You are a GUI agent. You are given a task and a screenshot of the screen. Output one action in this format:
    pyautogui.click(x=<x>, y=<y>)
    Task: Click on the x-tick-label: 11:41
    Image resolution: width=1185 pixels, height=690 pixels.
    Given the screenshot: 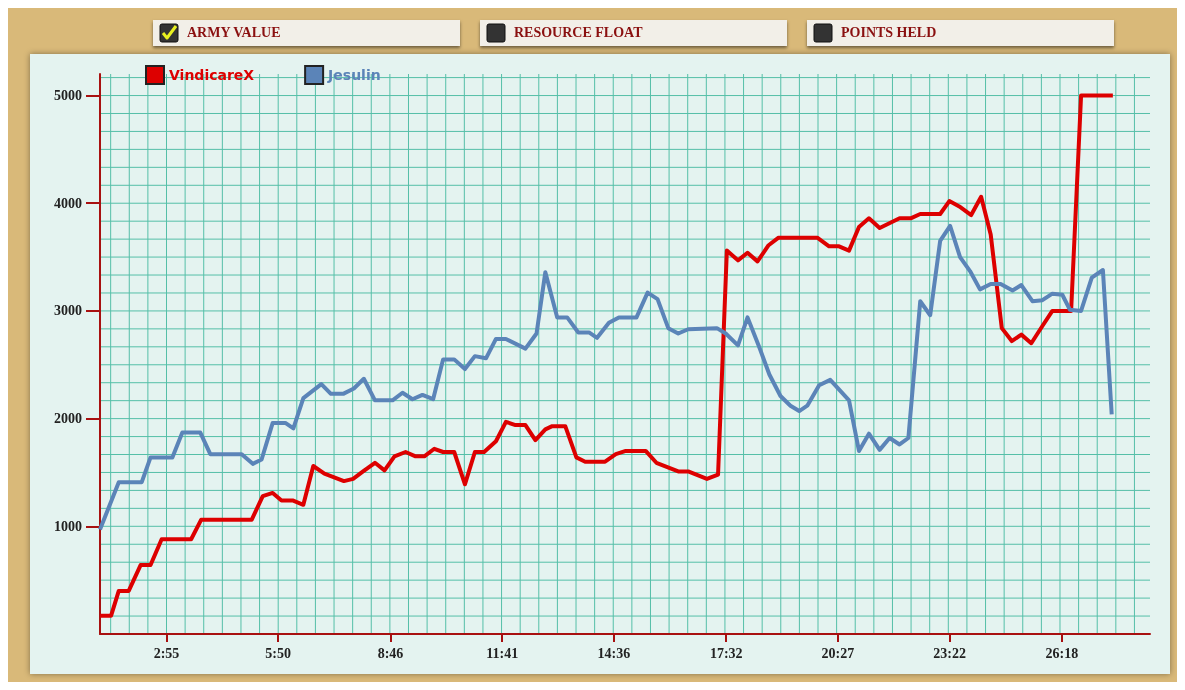 What is the action you would take?
    pyautogui.click(x=502, y=653)
    